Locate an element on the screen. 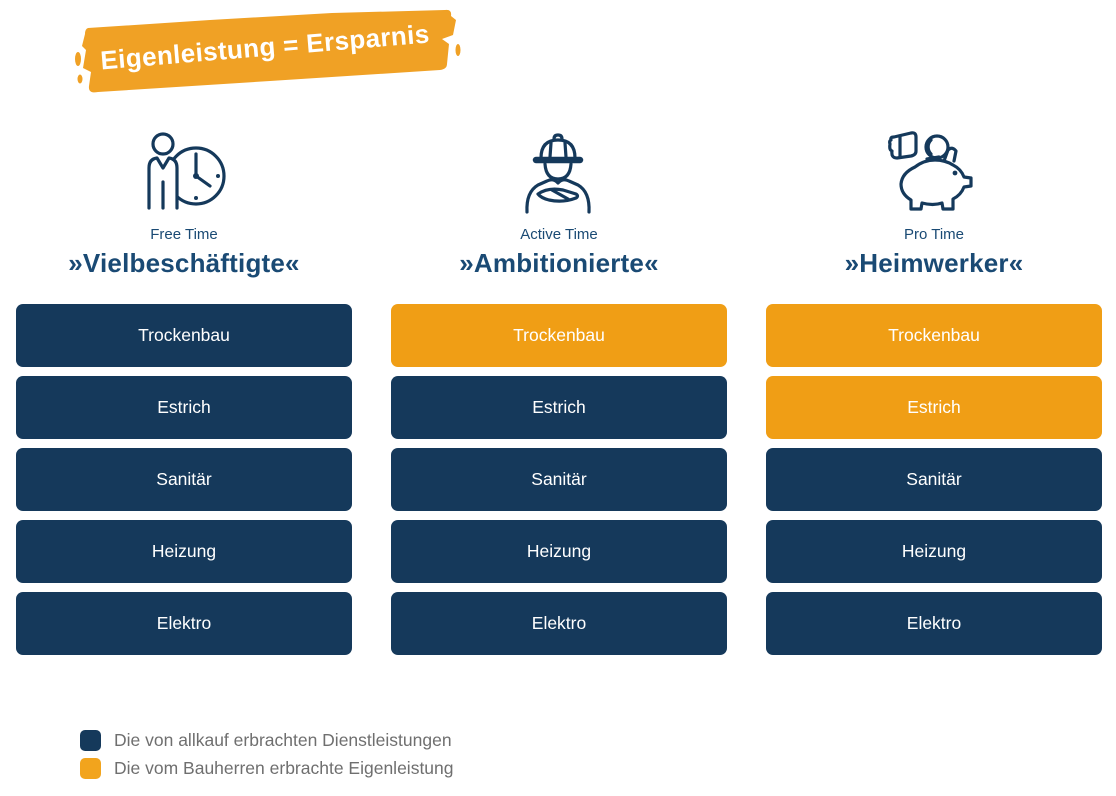 The width and height of the screenshot is (1116, 796). banner: Eigenleistung = Ersparnis is located at coordinates (266, 53).